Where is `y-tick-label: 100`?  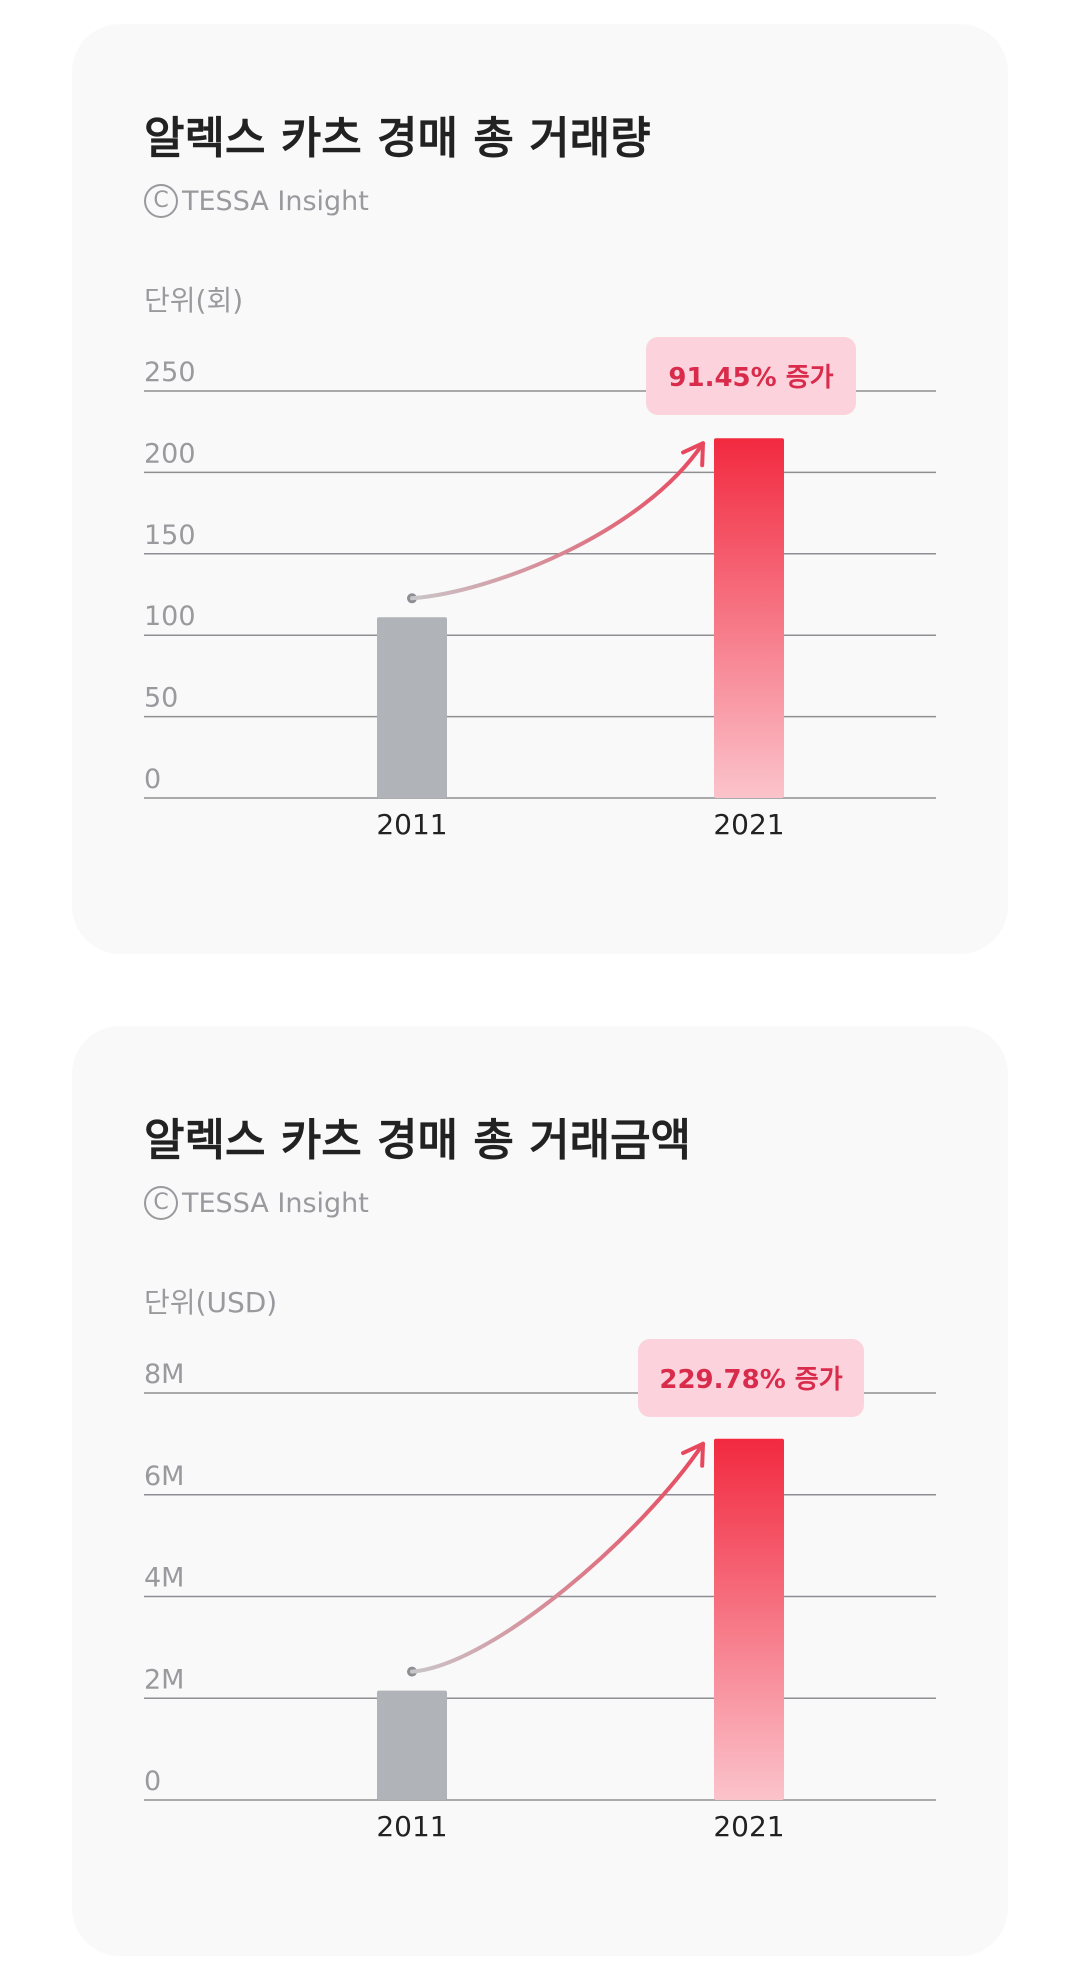 y-tick-label: 100 is located at coordinates (170, 616).